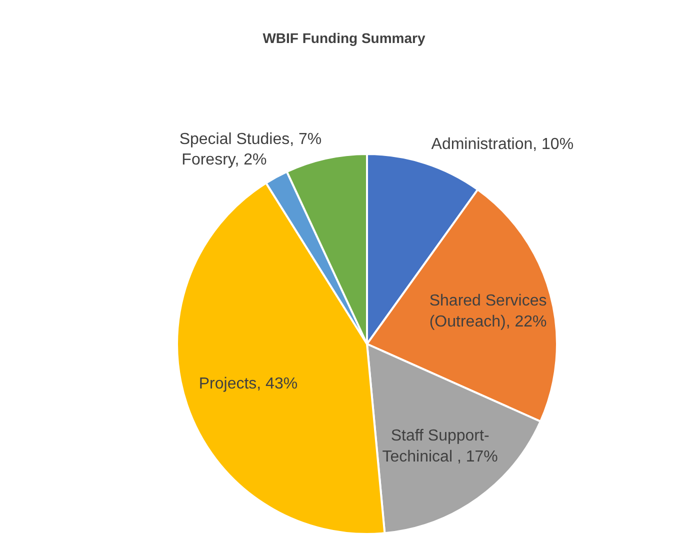  Describe the element at coordinates (224, 159) in the screenshot. I see `slice-label: Foresry, 2%` at that location.